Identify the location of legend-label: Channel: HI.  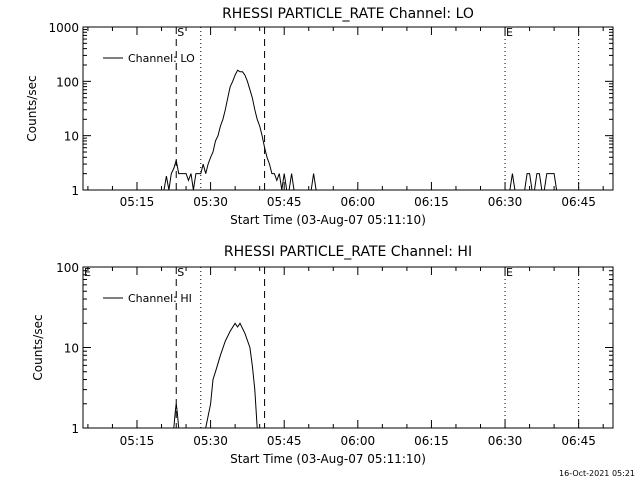
(160, 298).